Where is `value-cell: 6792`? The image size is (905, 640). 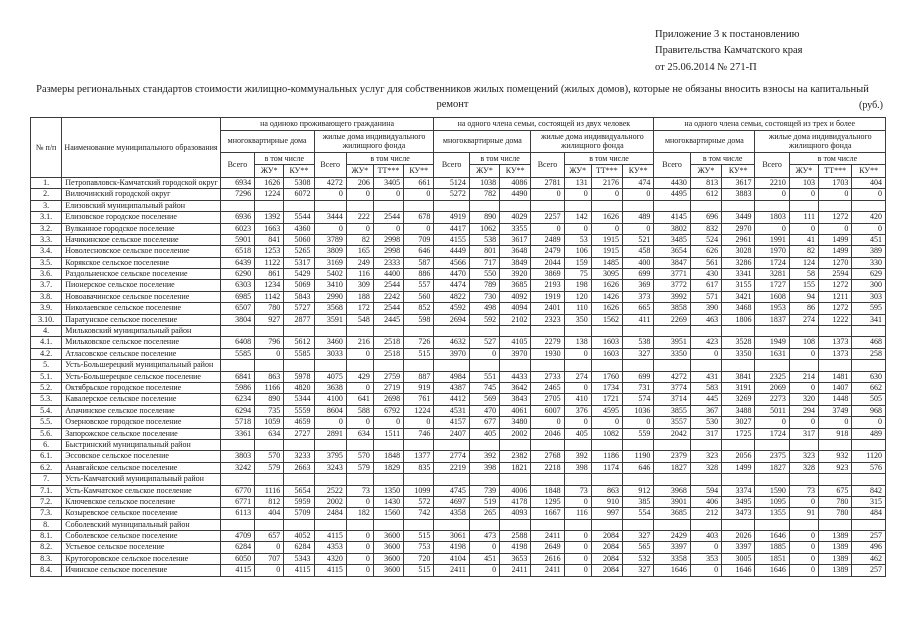 value-cell: 6792 is located at coordinates (388, 411).